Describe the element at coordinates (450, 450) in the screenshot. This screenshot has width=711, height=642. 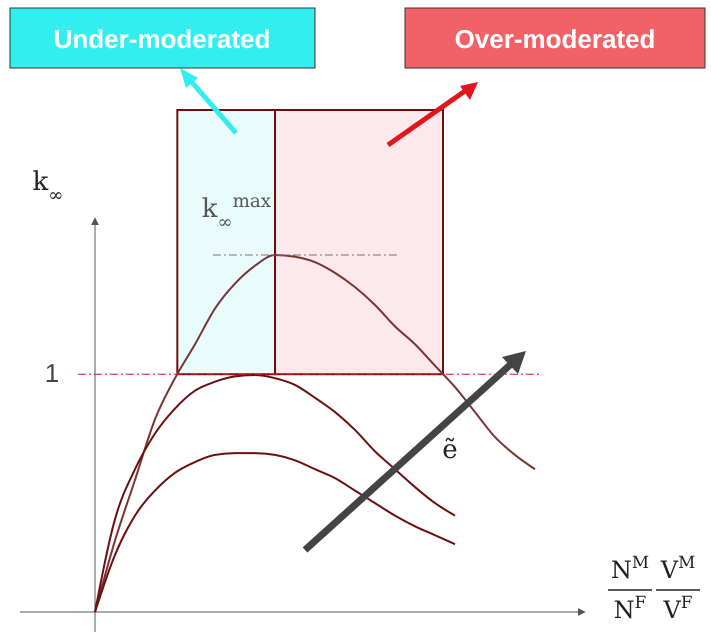
I see `annotation: ẽ` at that location.